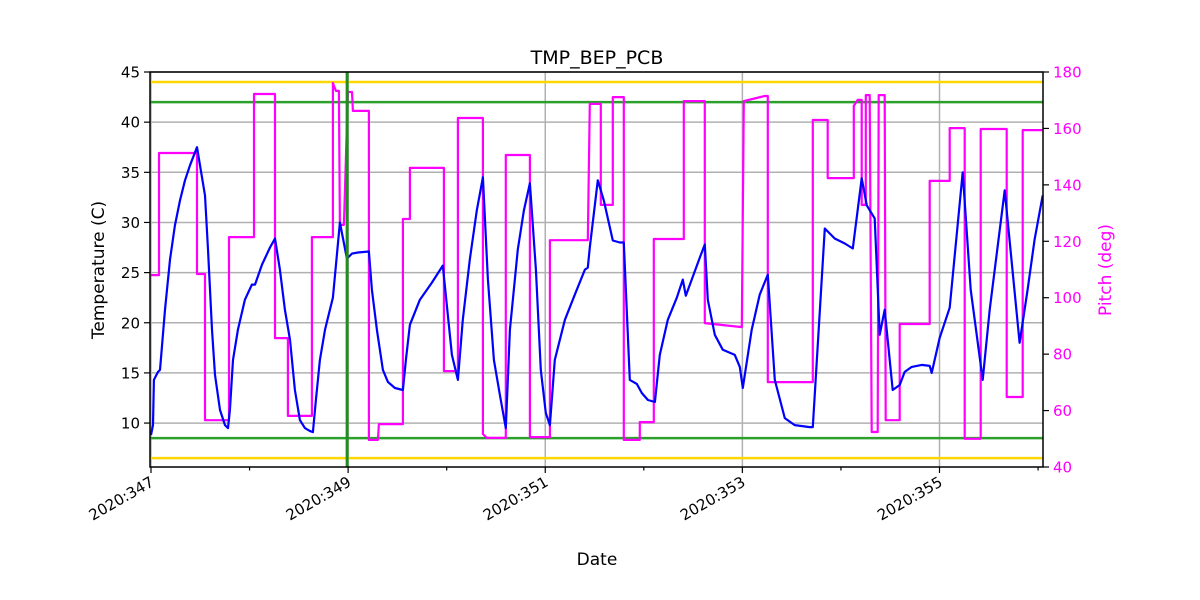  I want to click on y2-tick-label: 60, so click(1062, 411).